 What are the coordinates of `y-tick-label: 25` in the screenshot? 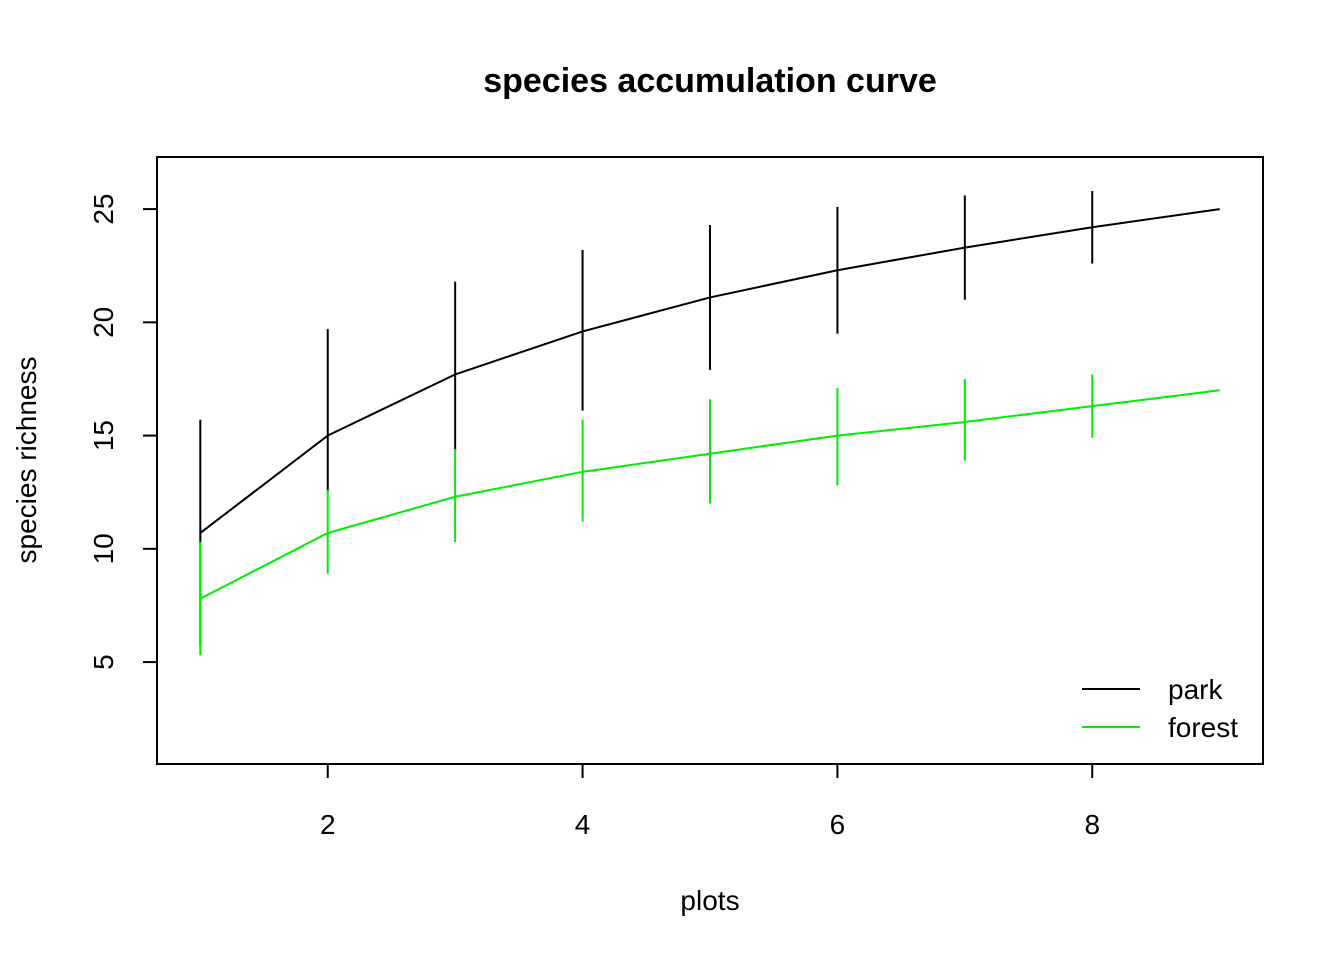 It's located at (103, 209).